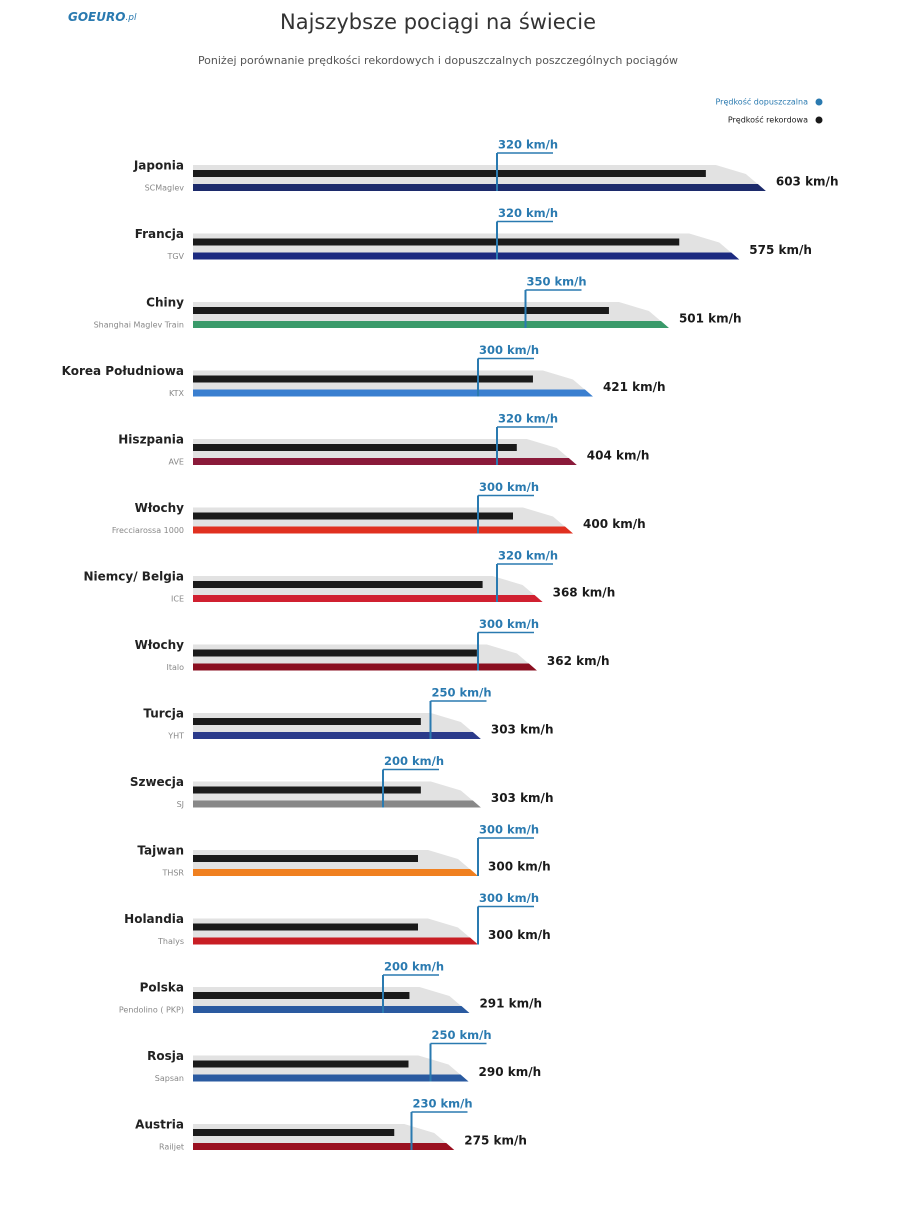  I want to click on legend: Prędkość dopuszczalna Prędkość rekordowa, so click(769, 111).